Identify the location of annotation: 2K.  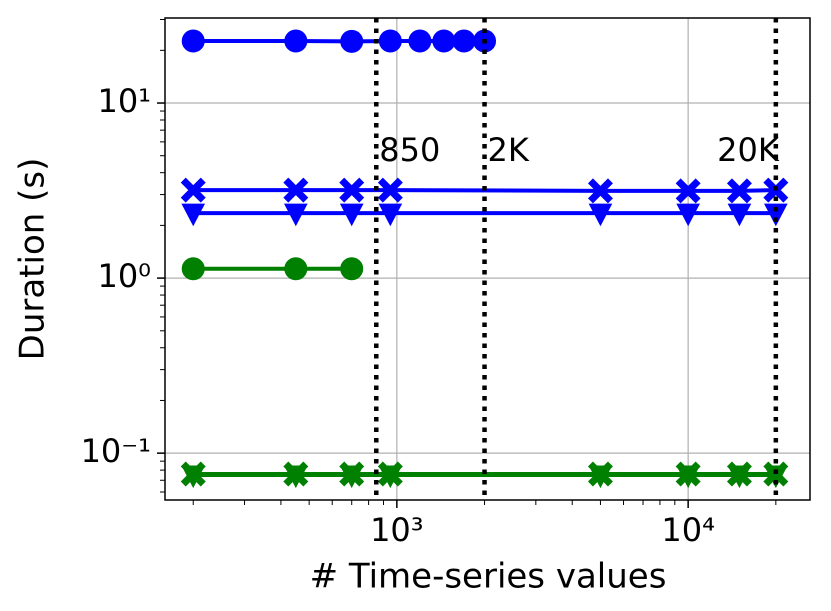
(509, 150).